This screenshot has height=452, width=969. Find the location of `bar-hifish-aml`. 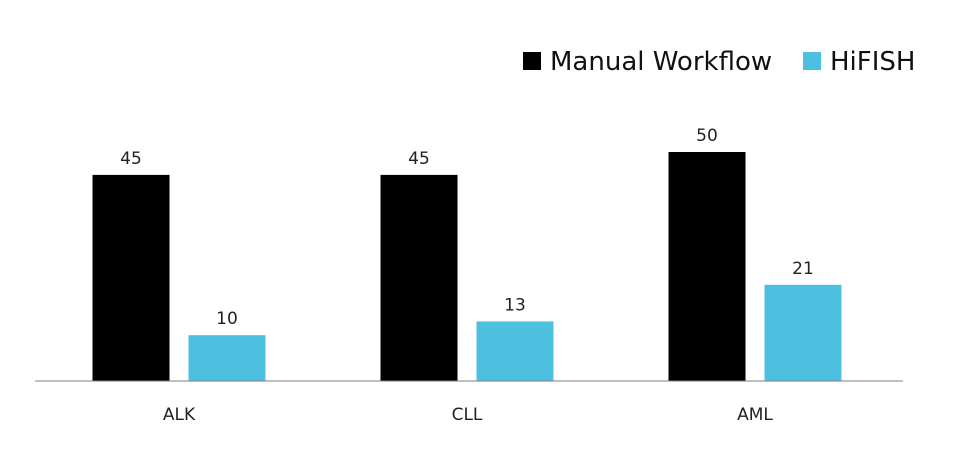

bar-hifish-aml is located at coordinates (803, 332).